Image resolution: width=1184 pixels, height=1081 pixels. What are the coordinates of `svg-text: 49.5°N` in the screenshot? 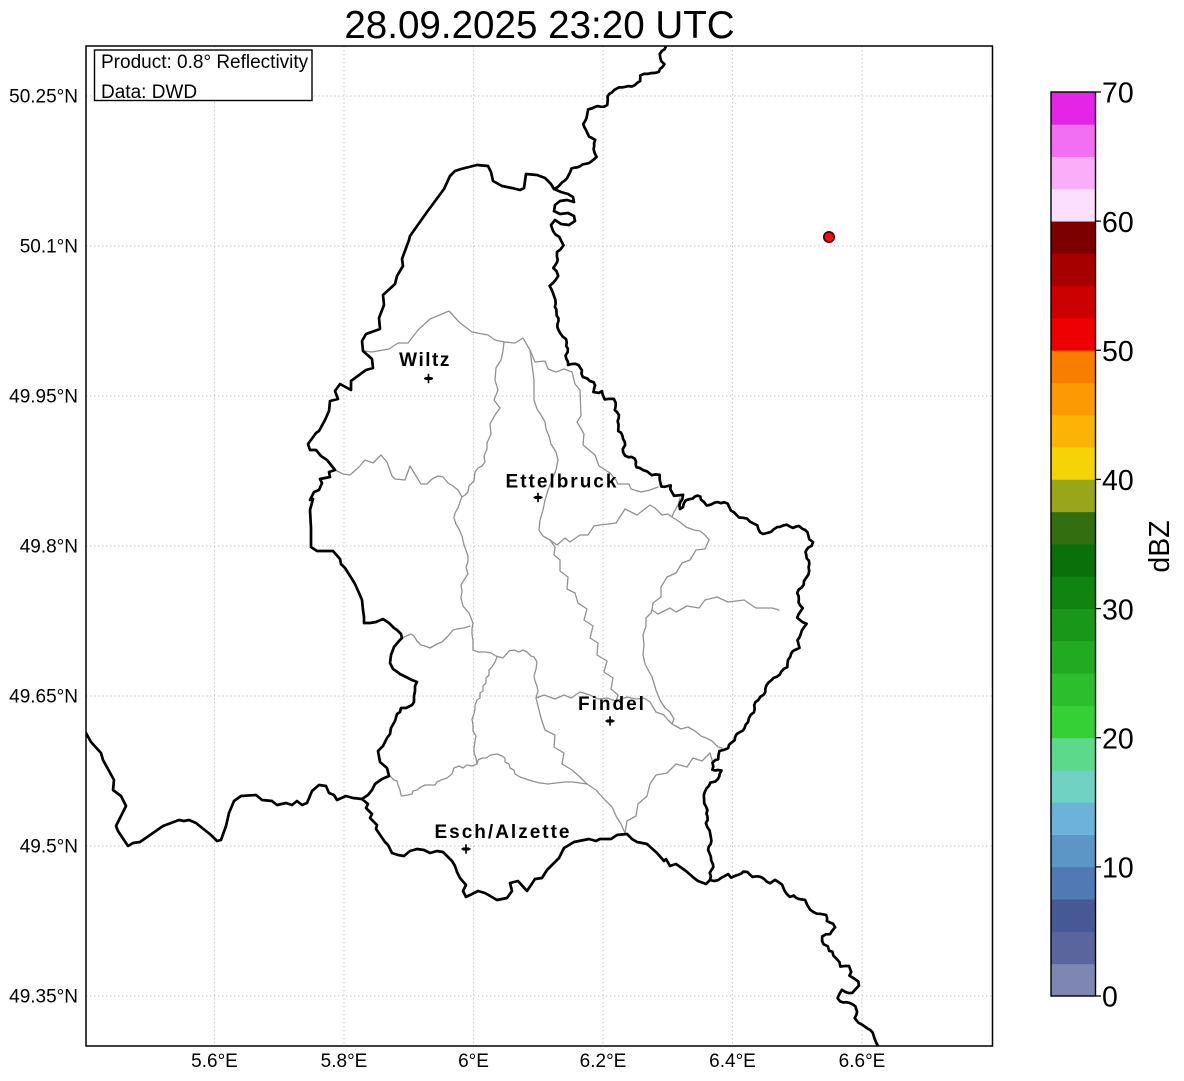 It's located at (49, 846).